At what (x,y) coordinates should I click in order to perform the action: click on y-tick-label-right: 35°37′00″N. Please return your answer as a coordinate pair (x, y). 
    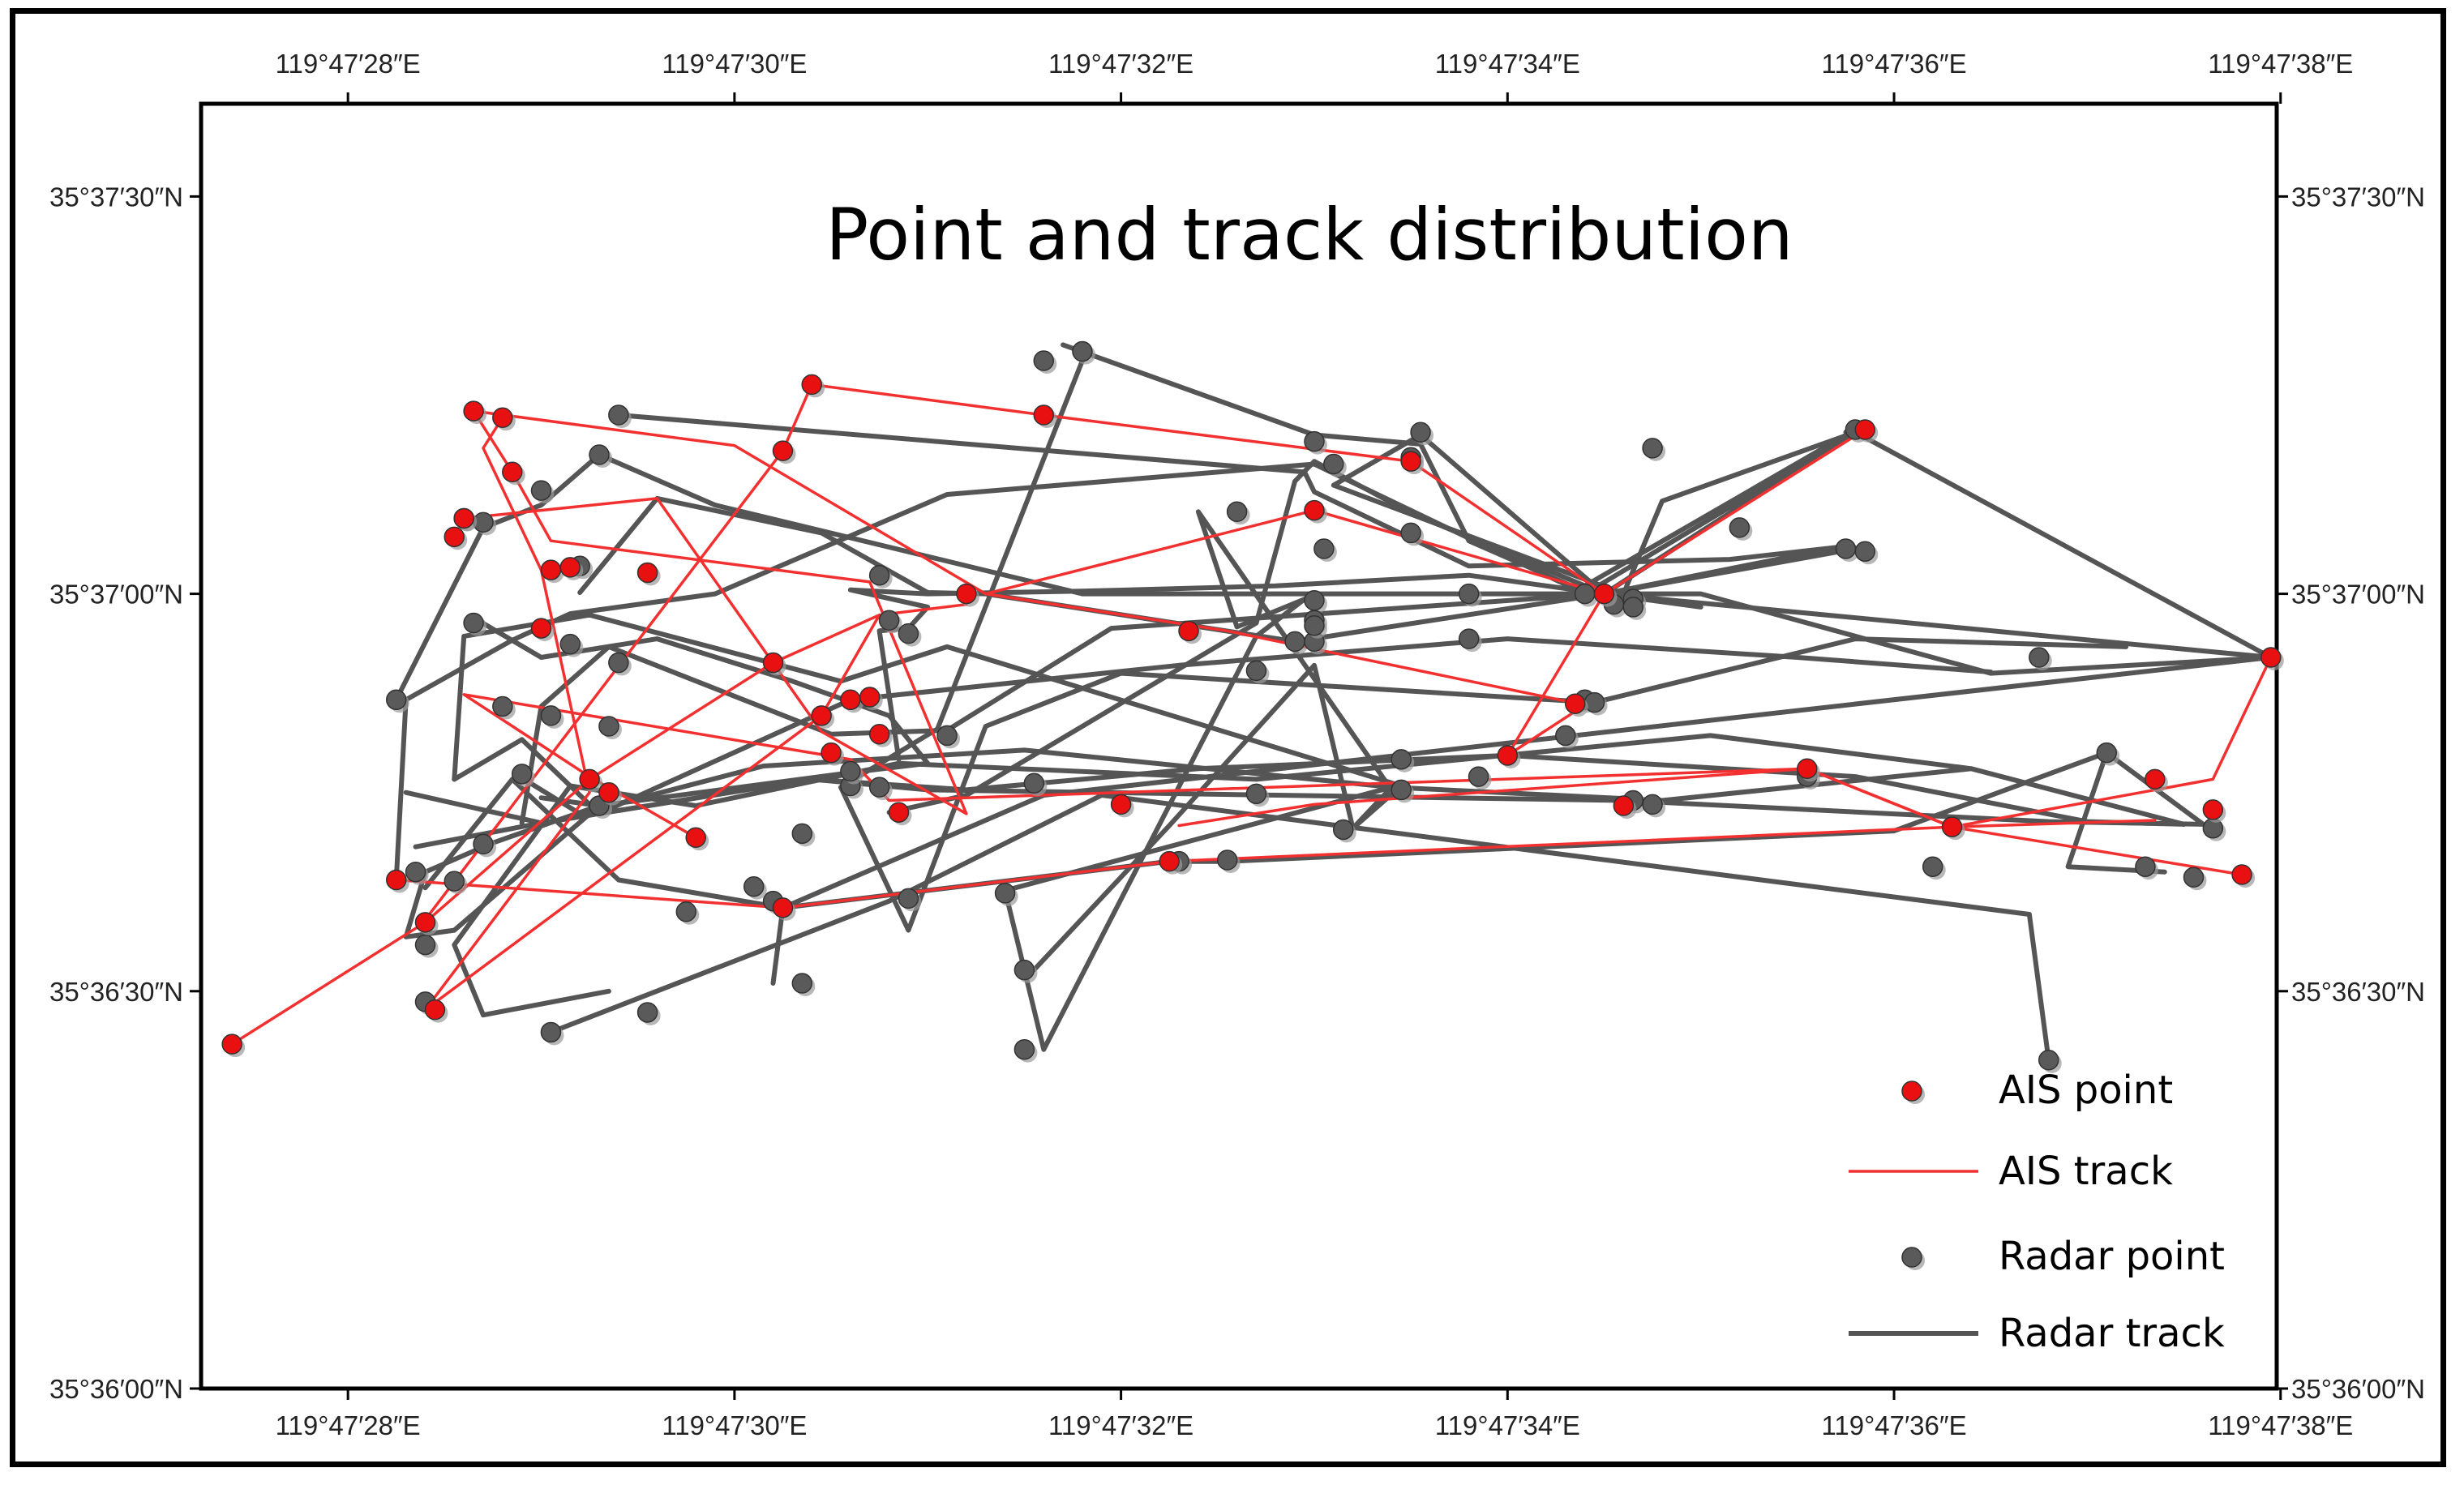
    Looking at the image, I should click on (2358, 595).